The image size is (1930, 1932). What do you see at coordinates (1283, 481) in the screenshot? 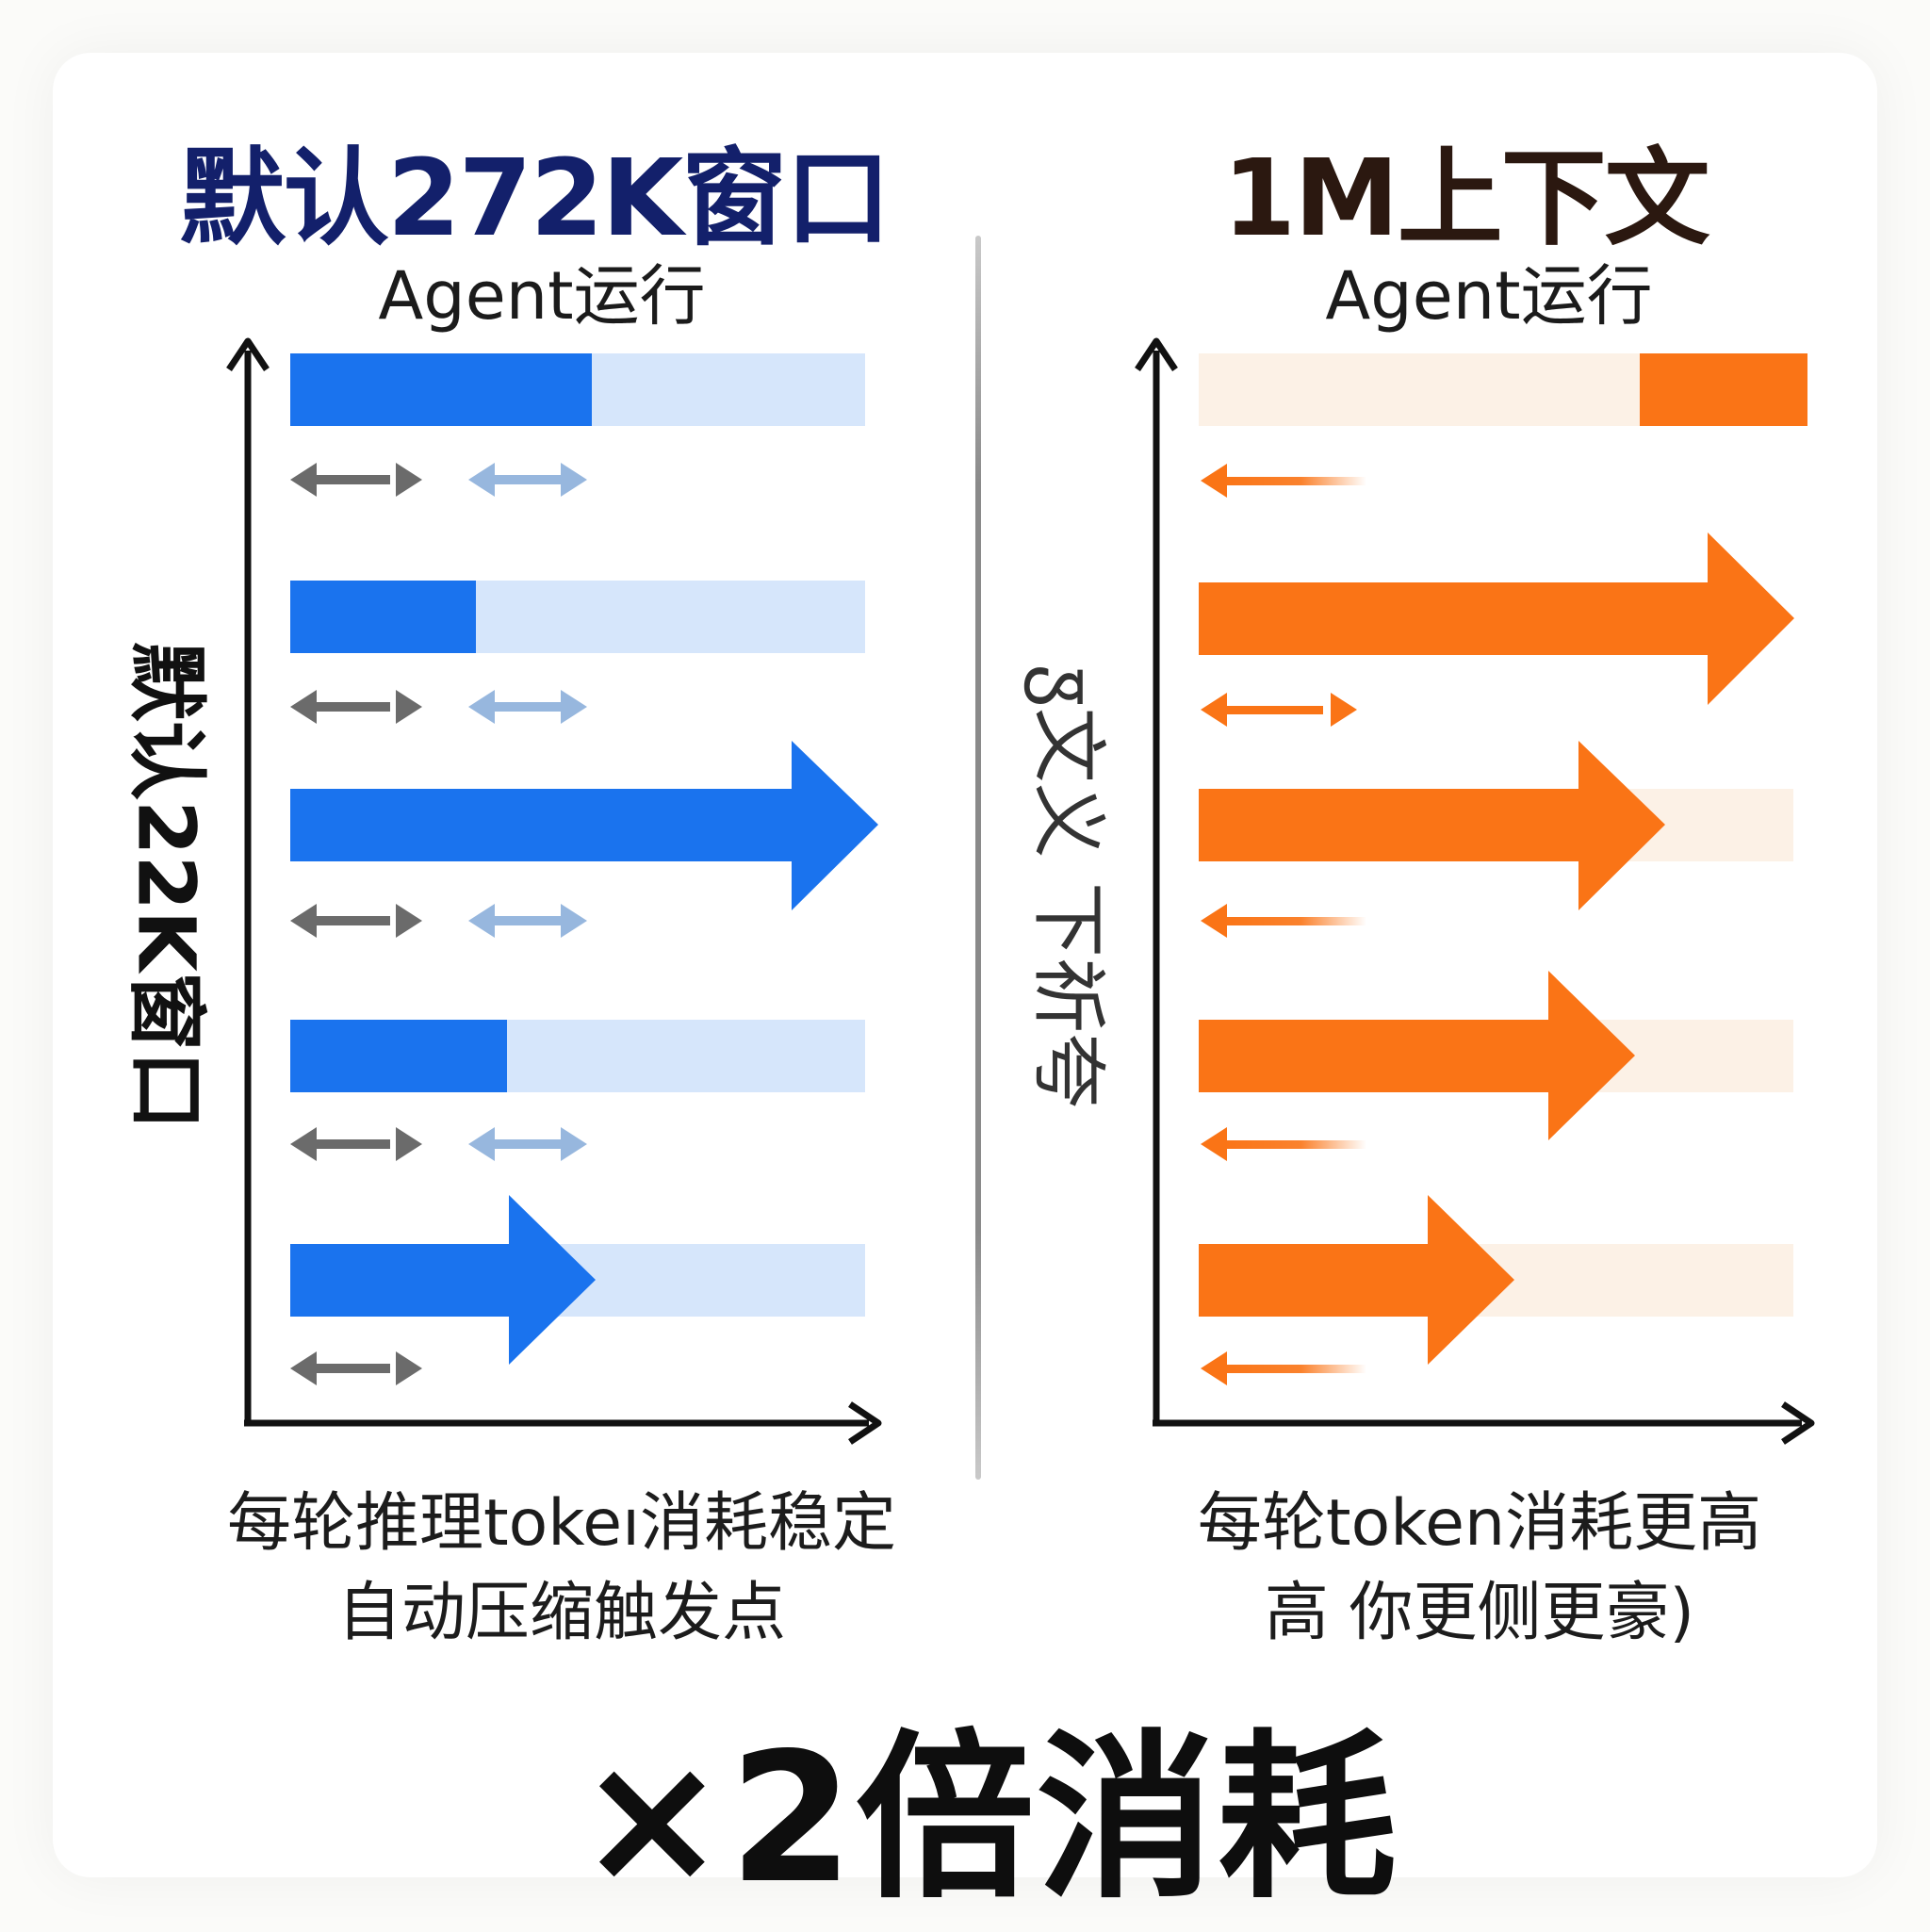
I see `right-row-1-left-arrow` at bounding box center [1283, 481].